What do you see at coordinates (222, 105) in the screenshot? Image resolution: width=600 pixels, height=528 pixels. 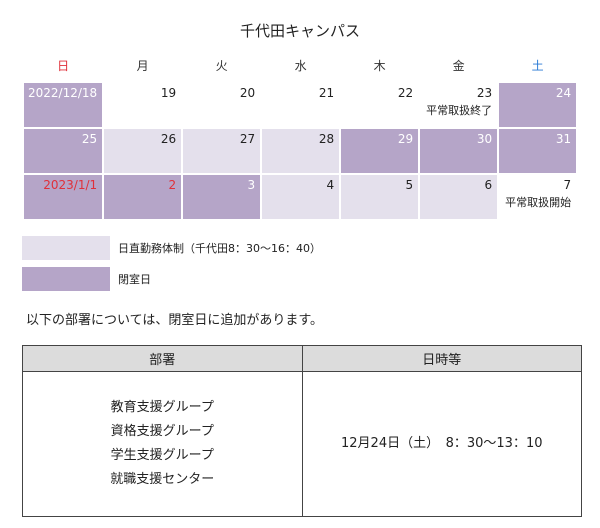 I see `calendar-day: 20` at bounding box center [222, 105].